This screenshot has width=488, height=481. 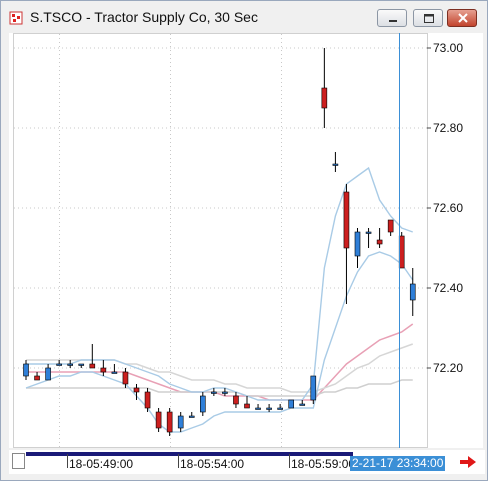 What do you see at coordinates (323, 464) in the screenshot?
I see `time-label: 18-05:59:00` at bounding box center [323, 464].